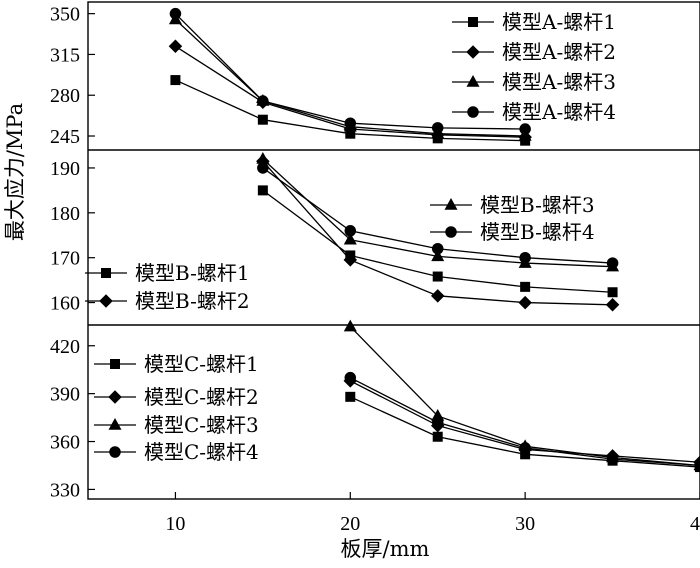 The image size is (700, 568). I want to click on y-tick-label: 360, so click(65, 443).